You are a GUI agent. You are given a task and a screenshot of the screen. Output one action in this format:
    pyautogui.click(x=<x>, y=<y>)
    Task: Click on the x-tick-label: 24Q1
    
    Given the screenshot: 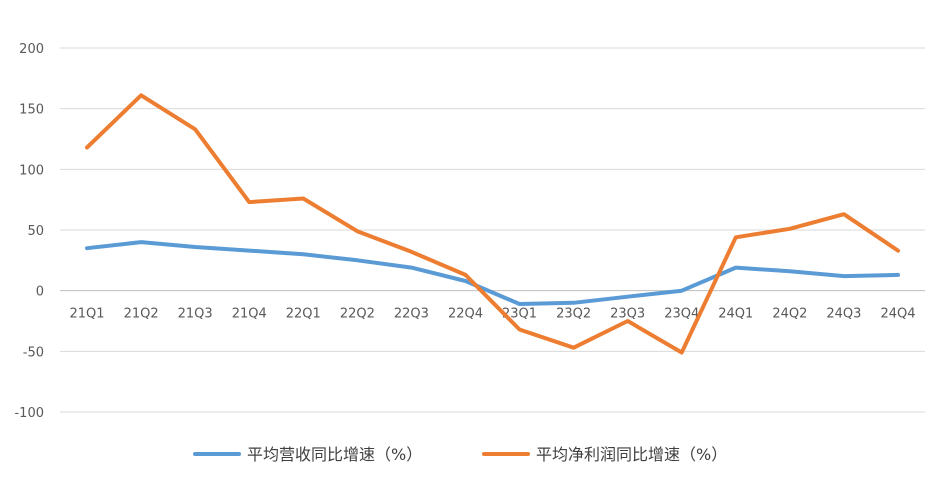 What is the action you would take?
    pyautogui.click(x=735, y=314)
    